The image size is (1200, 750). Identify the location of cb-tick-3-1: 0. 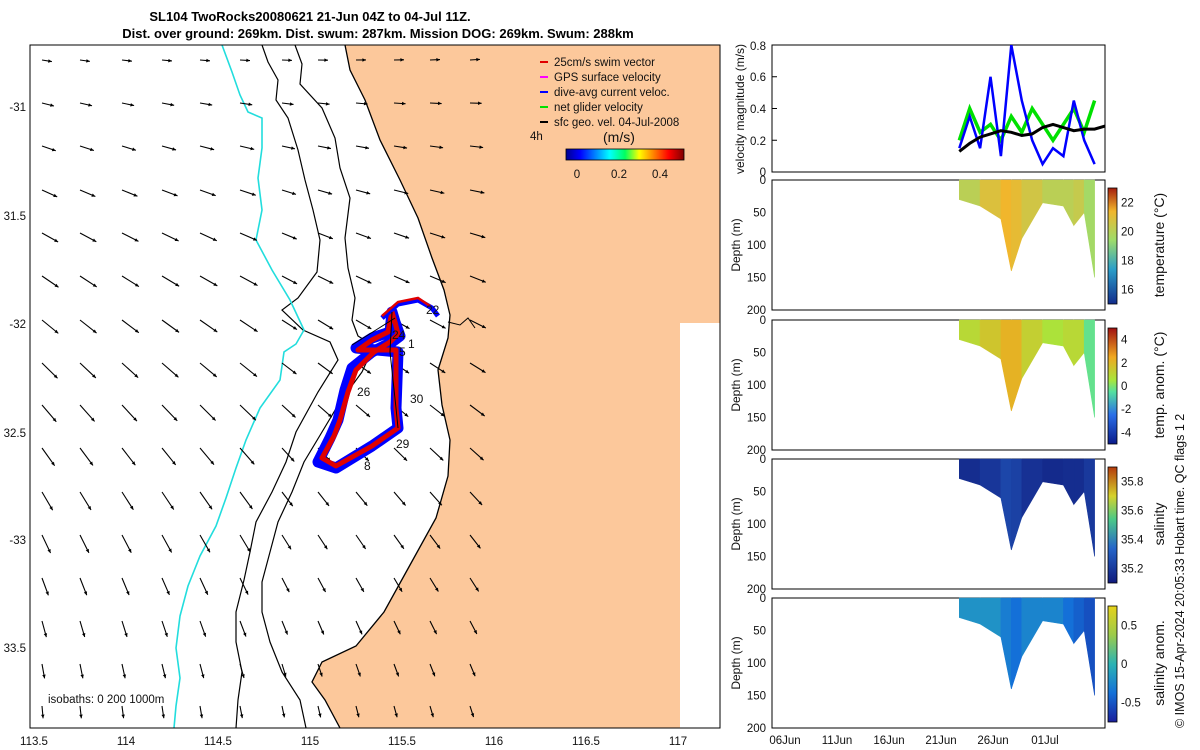
(1124, 665).